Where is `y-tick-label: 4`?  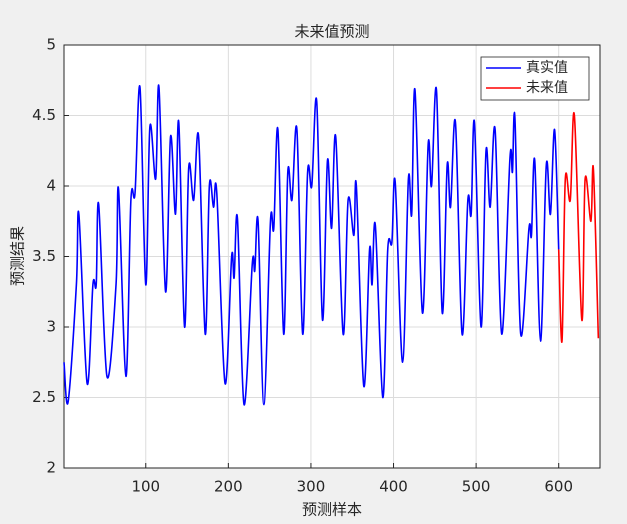 y-tick-label: 4 is located at coordinates (51, 186).